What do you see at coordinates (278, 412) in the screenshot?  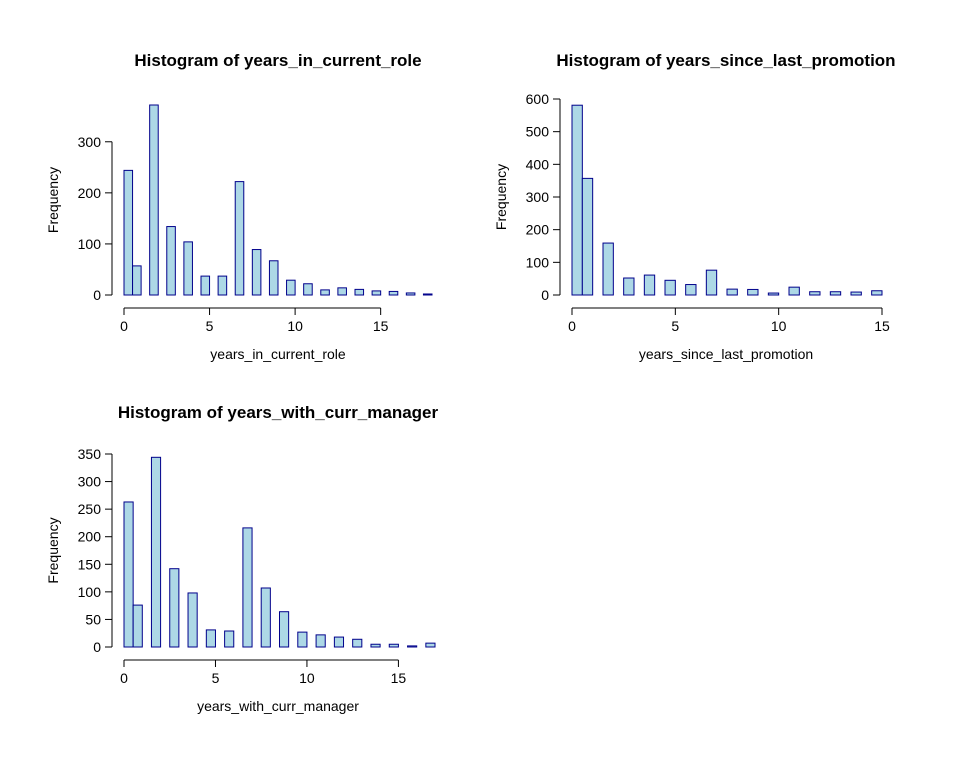 I see `chart-title: Histogram of years_with_curr_manager` at bounding box center [278, 412].